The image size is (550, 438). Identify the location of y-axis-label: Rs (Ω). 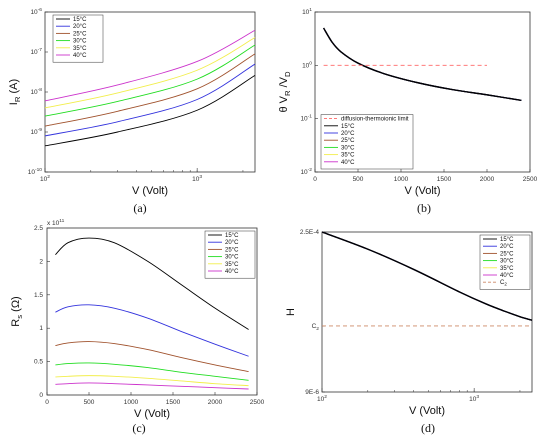
(17, 311).